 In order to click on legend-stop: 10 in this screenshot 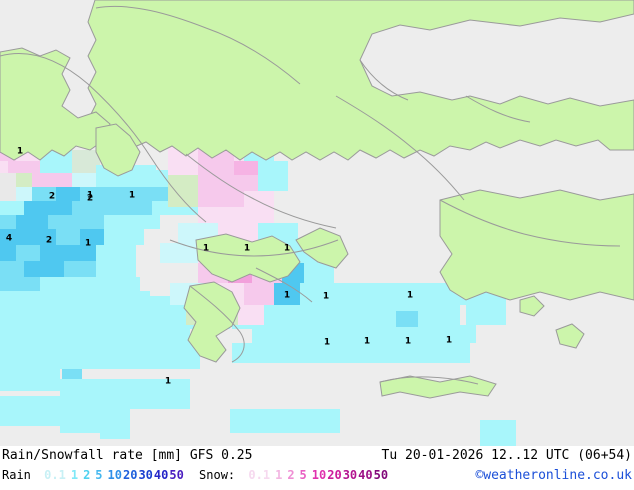, I will do `click(114, 475)`.